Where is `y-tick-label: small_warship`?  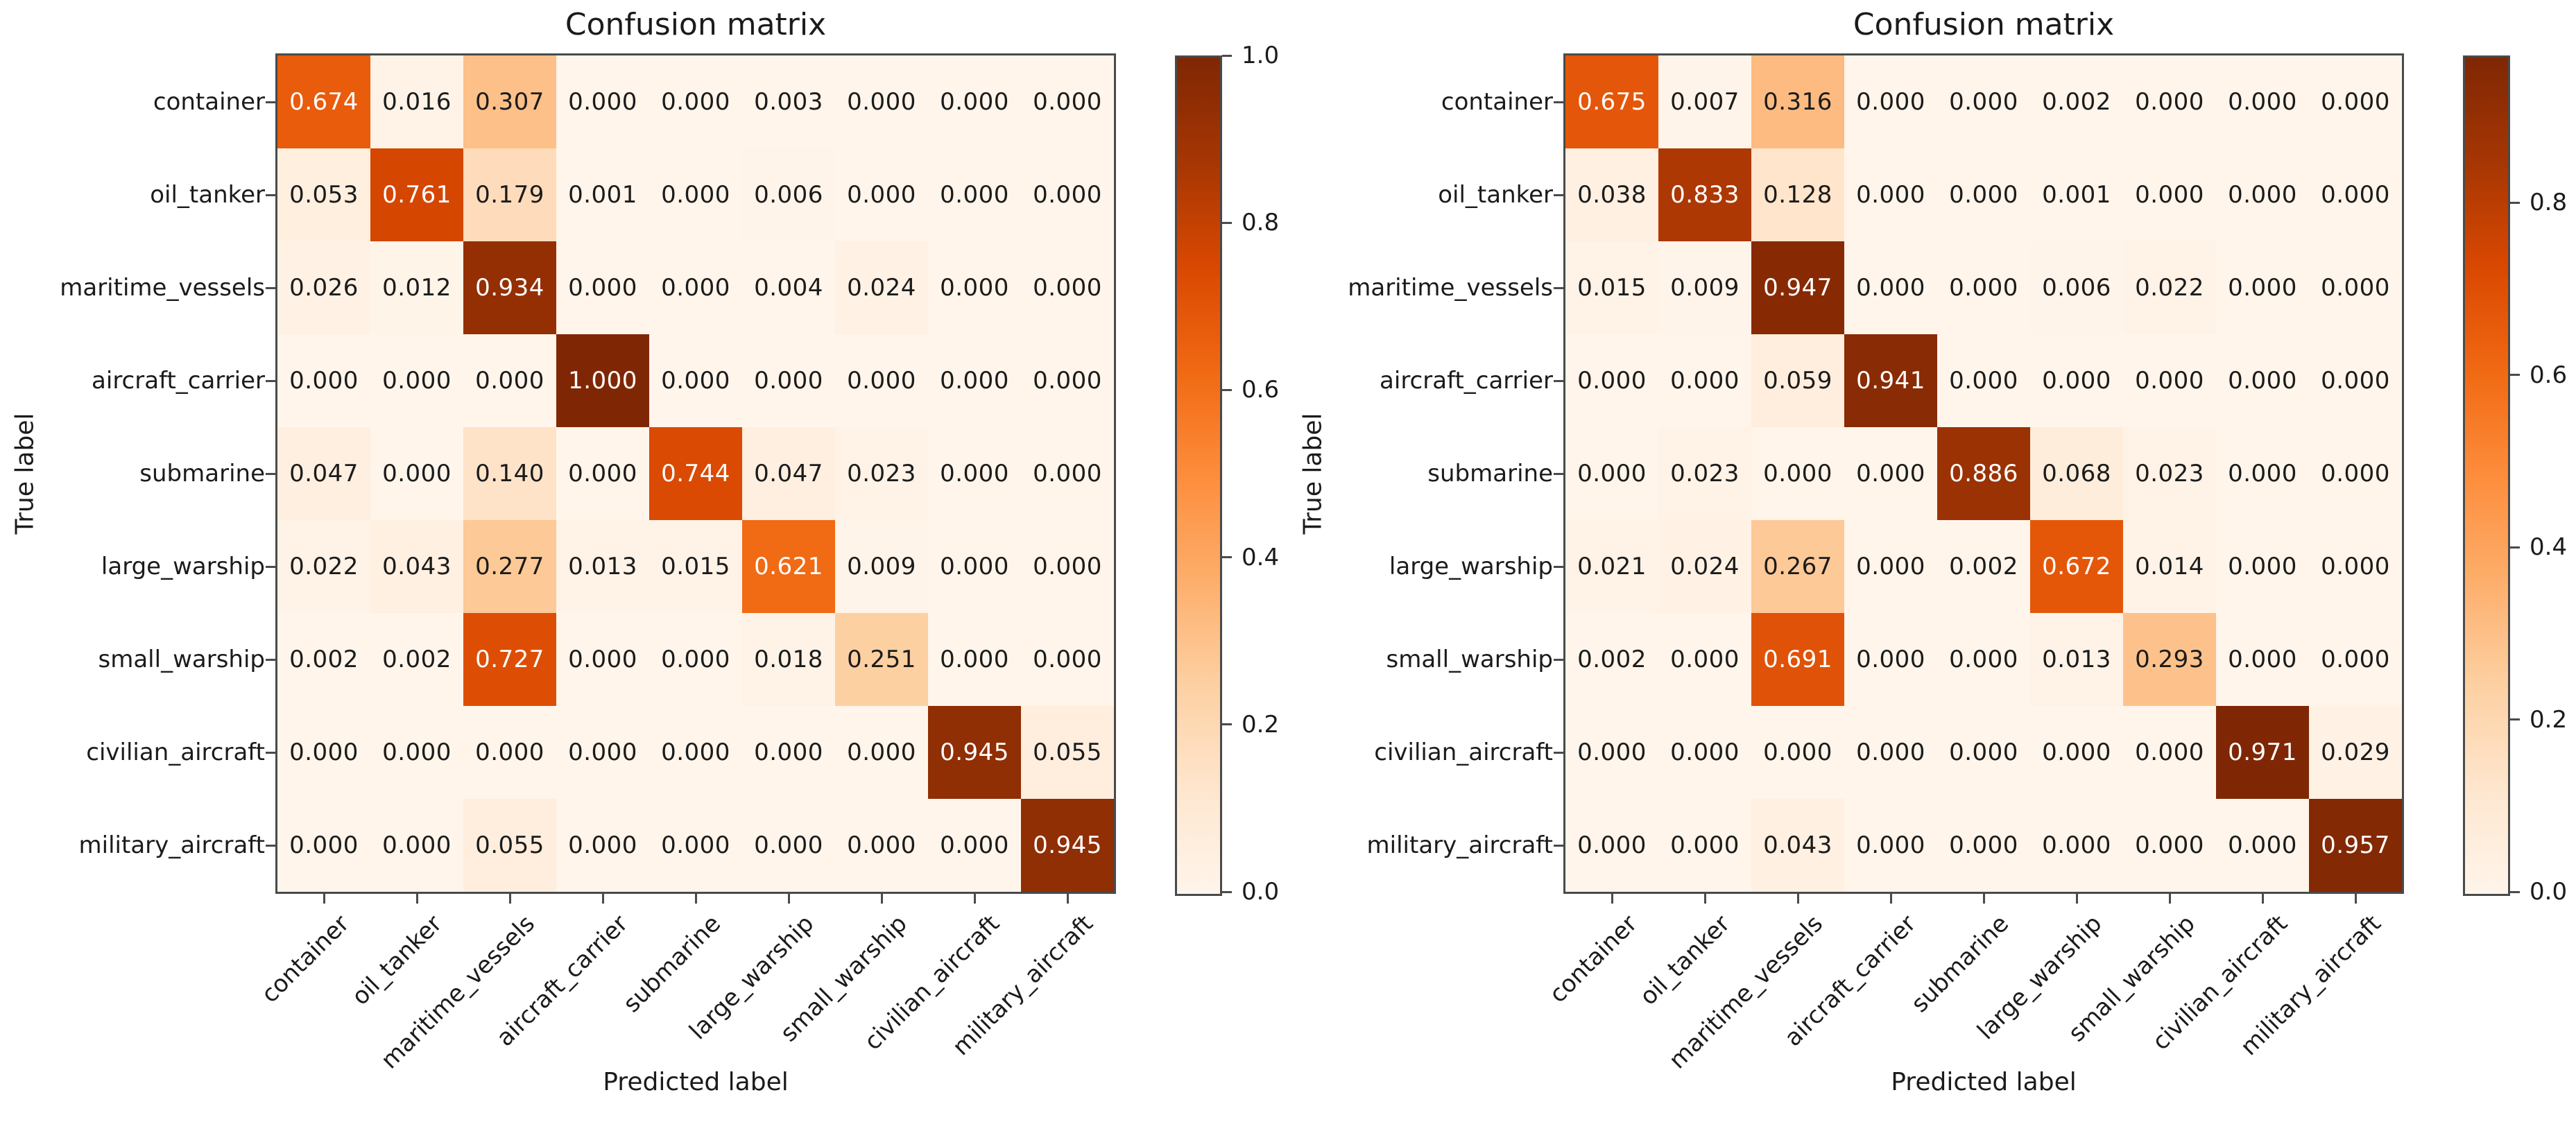 y-tick-label: small_warship is located at coordinates (181, 659).